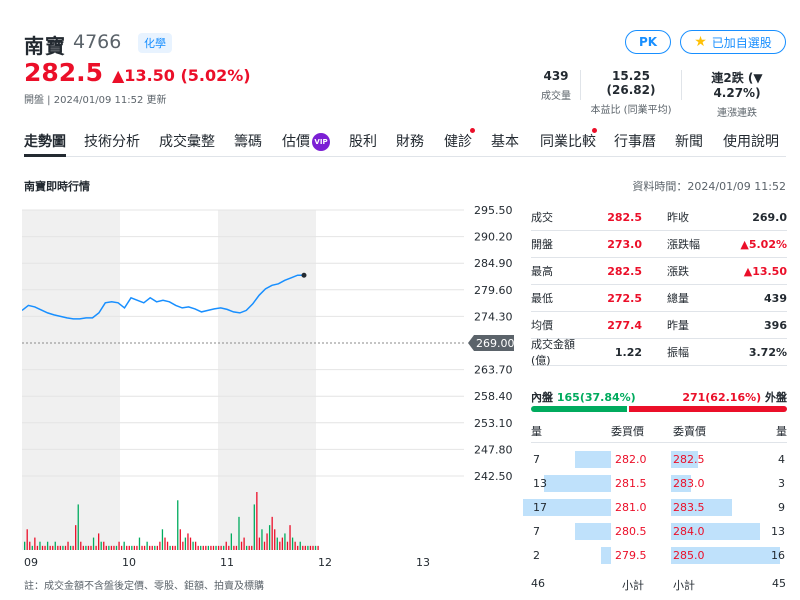  Describe the element at coordinates (659, 555) in the screenshot. I see `orderbook-row: 2 279.5 285.0 16` at that location.